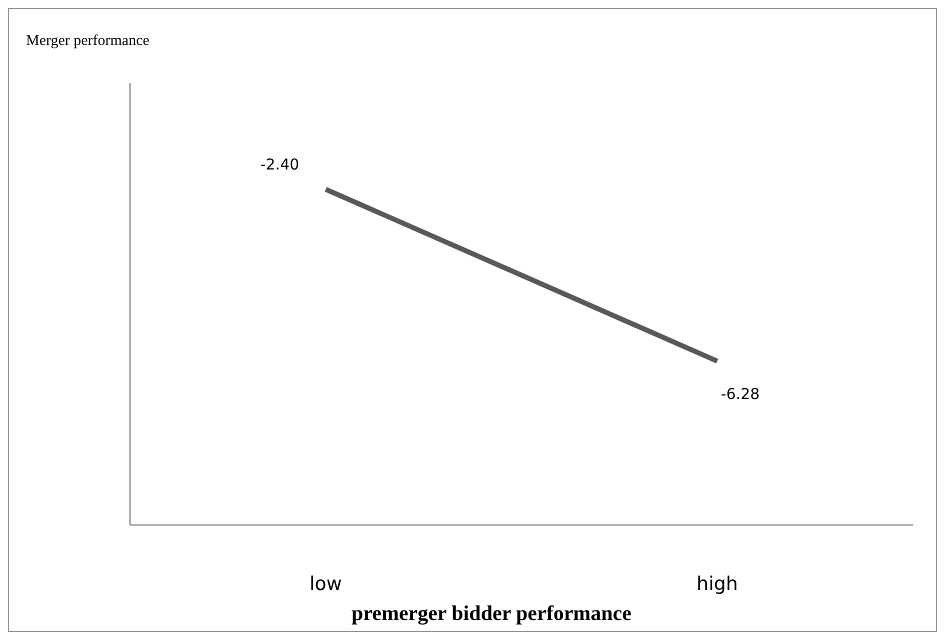 The height and width of the screenshot is (640, 945). What do you see at coordinates (717, 584) in the screenshot?
I see `x-tick-label: high` at bounding box center [717, 584].